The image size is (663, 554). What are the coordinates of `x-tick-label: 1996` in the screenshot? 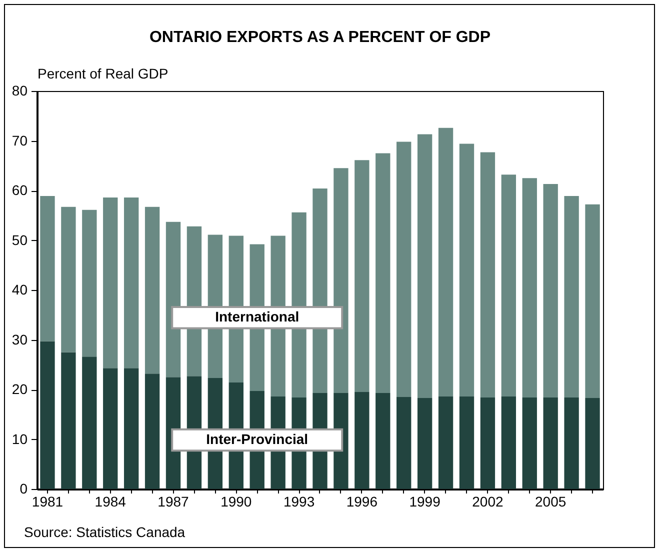 It's located at (362, 502).